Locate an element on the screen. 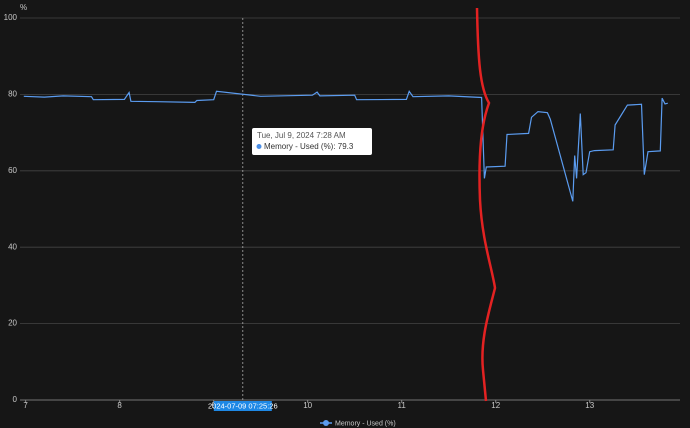 The width and height of the screenshot is (690, 428). x-tick-label: 11 is located at coordinates (402, 405).